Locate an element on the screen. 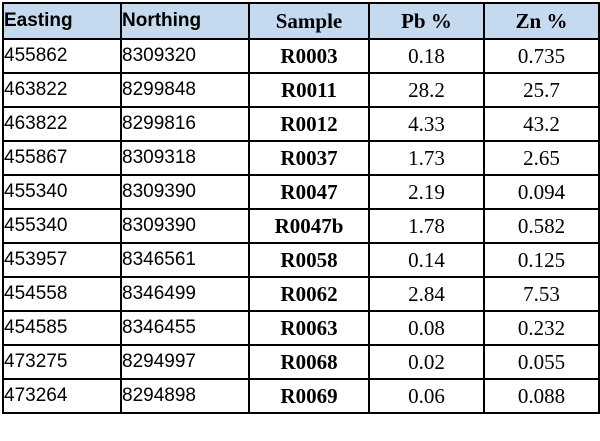 The width and height of the screenshot is (600, 441). pb-cell: 2.84 is located at coordinates (426, 294).